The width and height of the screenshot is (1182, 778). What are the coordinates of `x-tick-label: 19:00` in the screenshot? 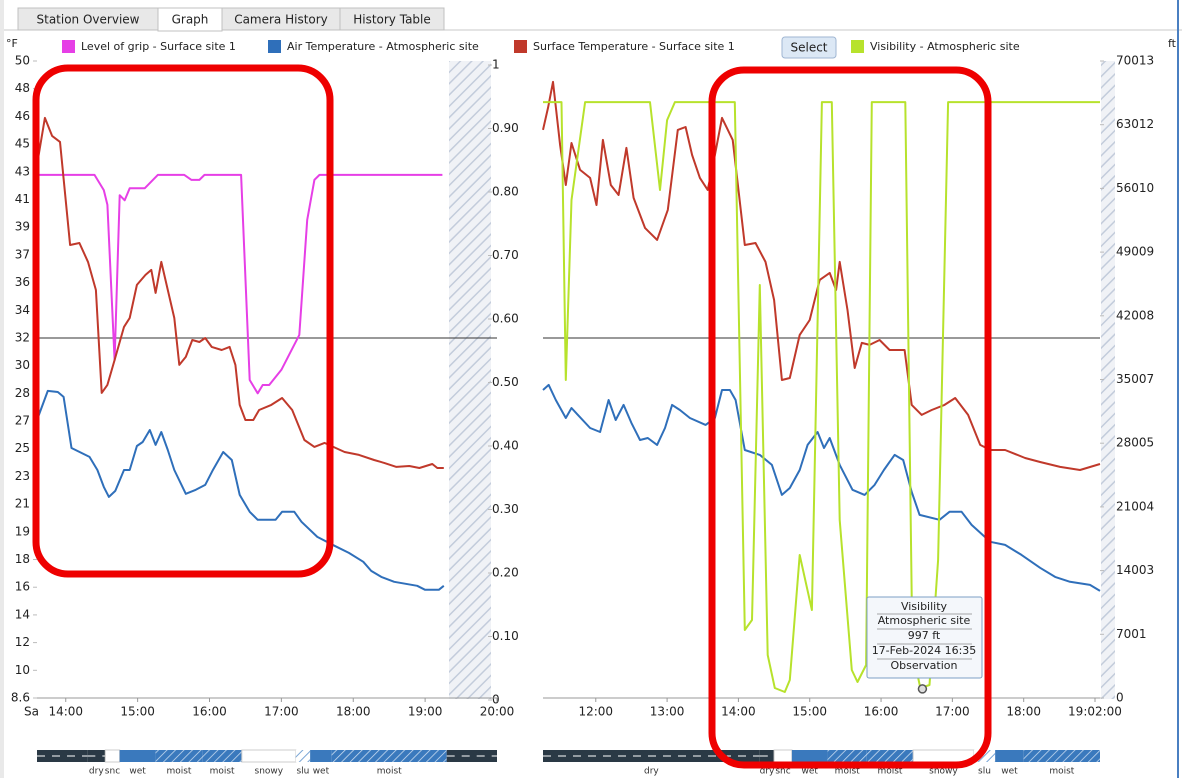 It's located at (425, 712).